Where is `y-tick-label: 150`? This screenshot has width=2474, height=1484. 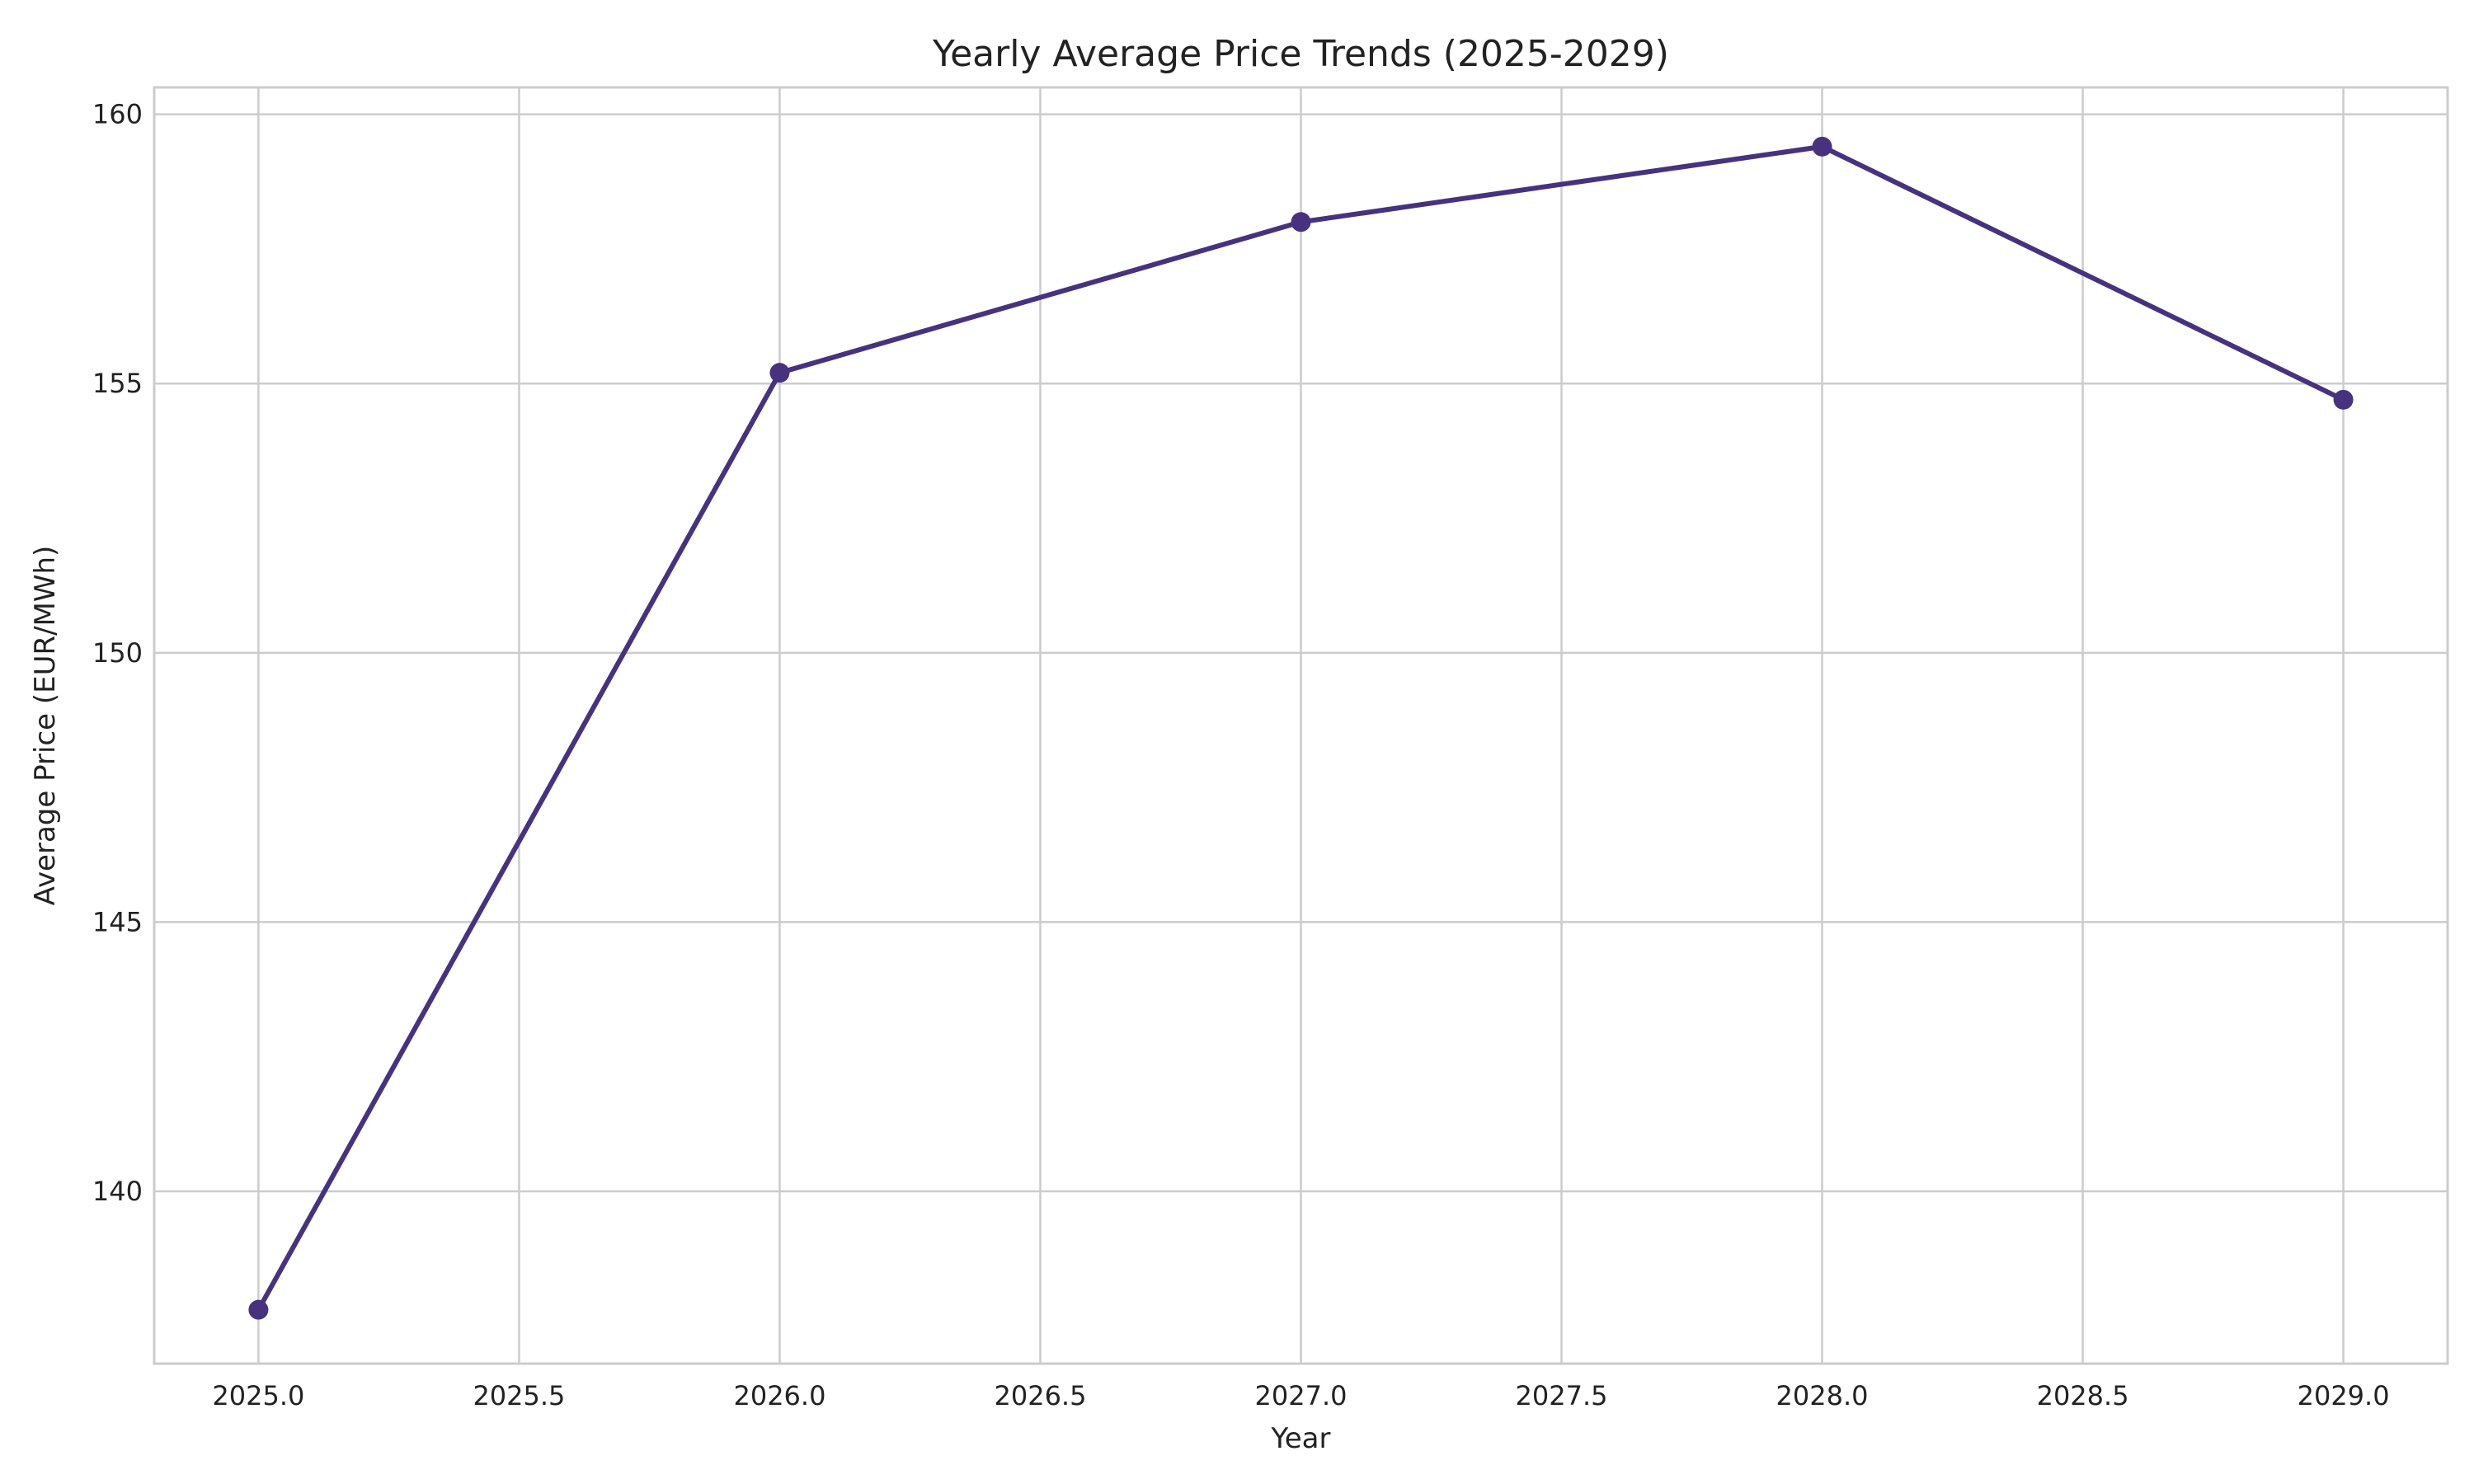 y-tick-label: 150 is located at coordinates (117, 653).